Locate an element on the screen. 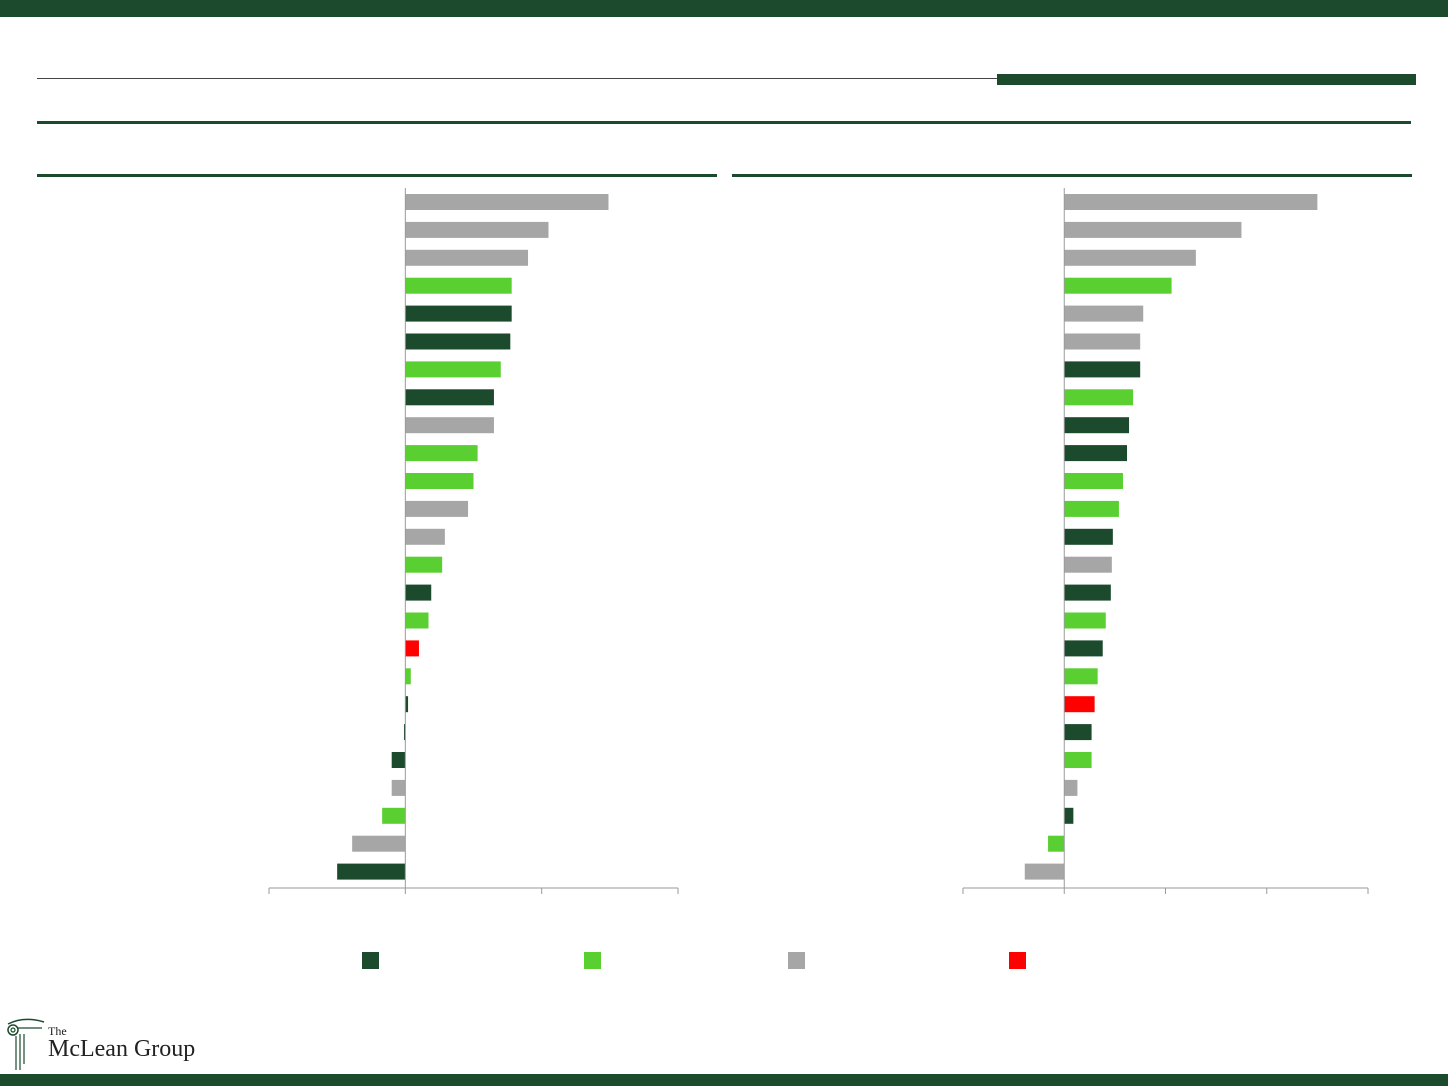  logo-company-name: McLean Group is located at coordinates (122, 1049).